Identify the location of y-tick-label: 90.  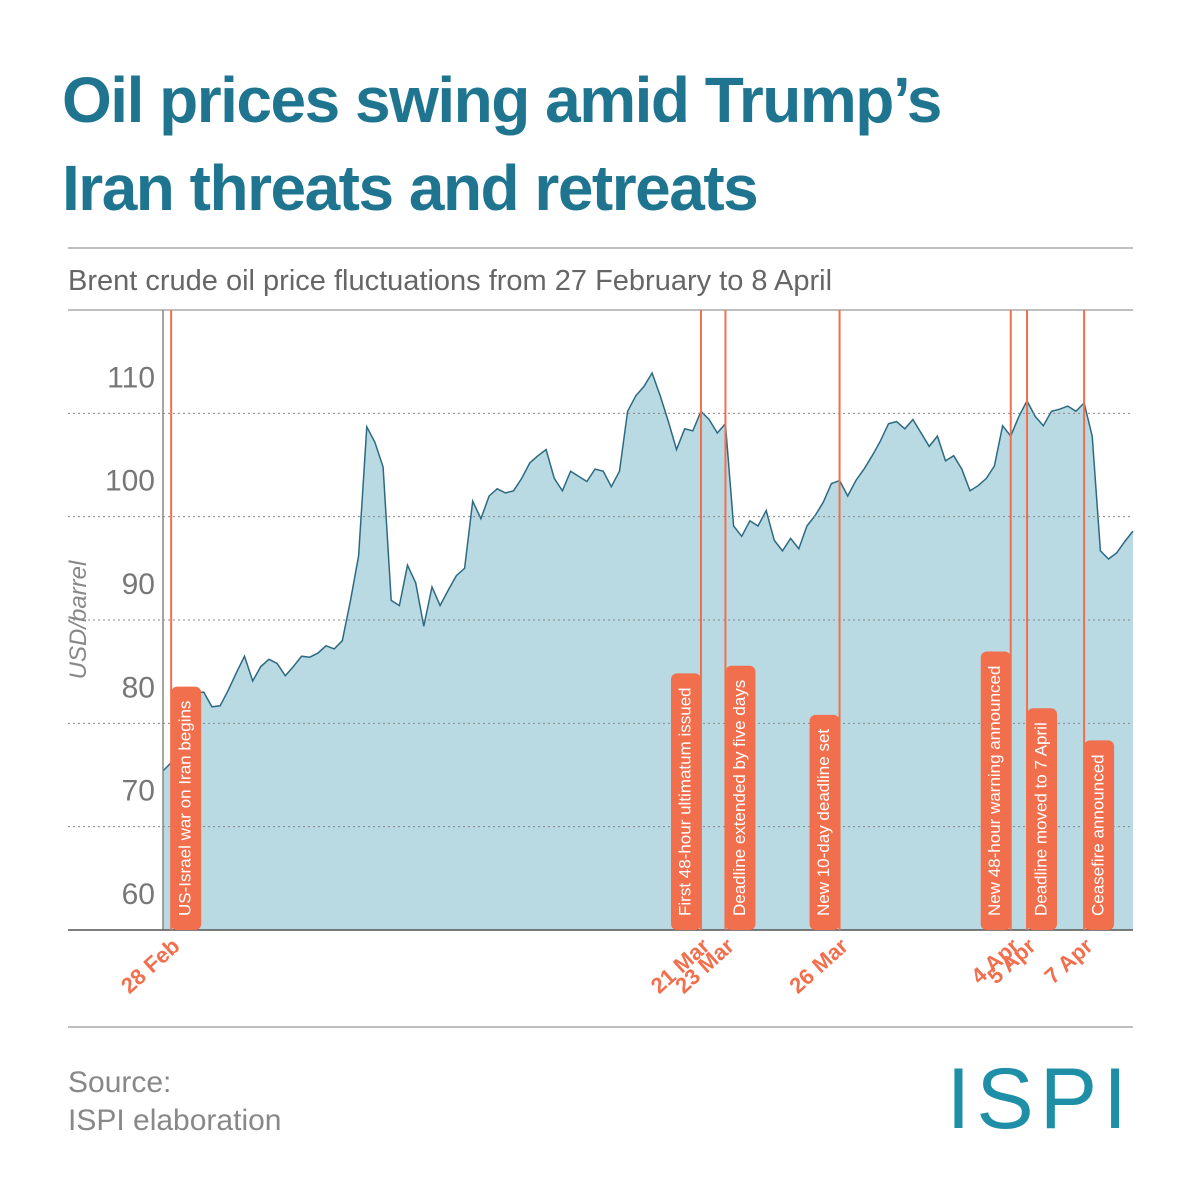
(138, 584).